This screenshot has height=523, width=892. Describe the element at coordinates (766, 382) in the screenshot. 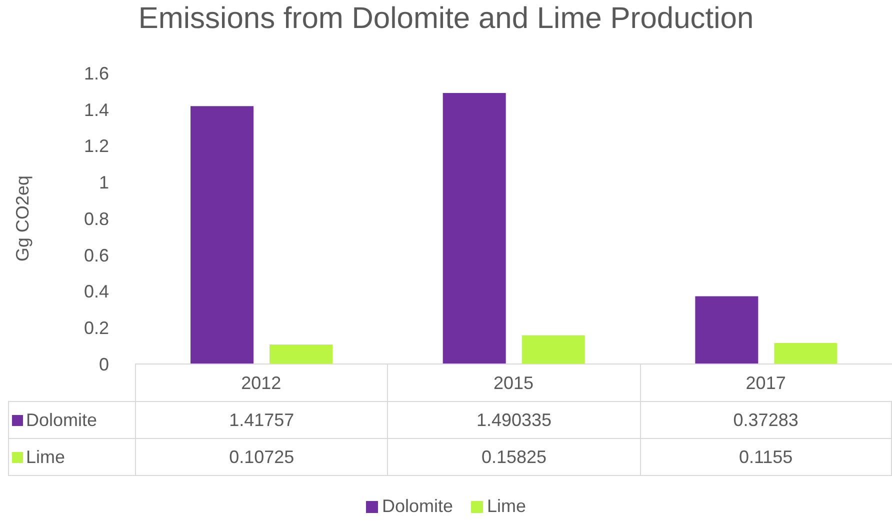

I see `x-tick-label: 2017` at that location.